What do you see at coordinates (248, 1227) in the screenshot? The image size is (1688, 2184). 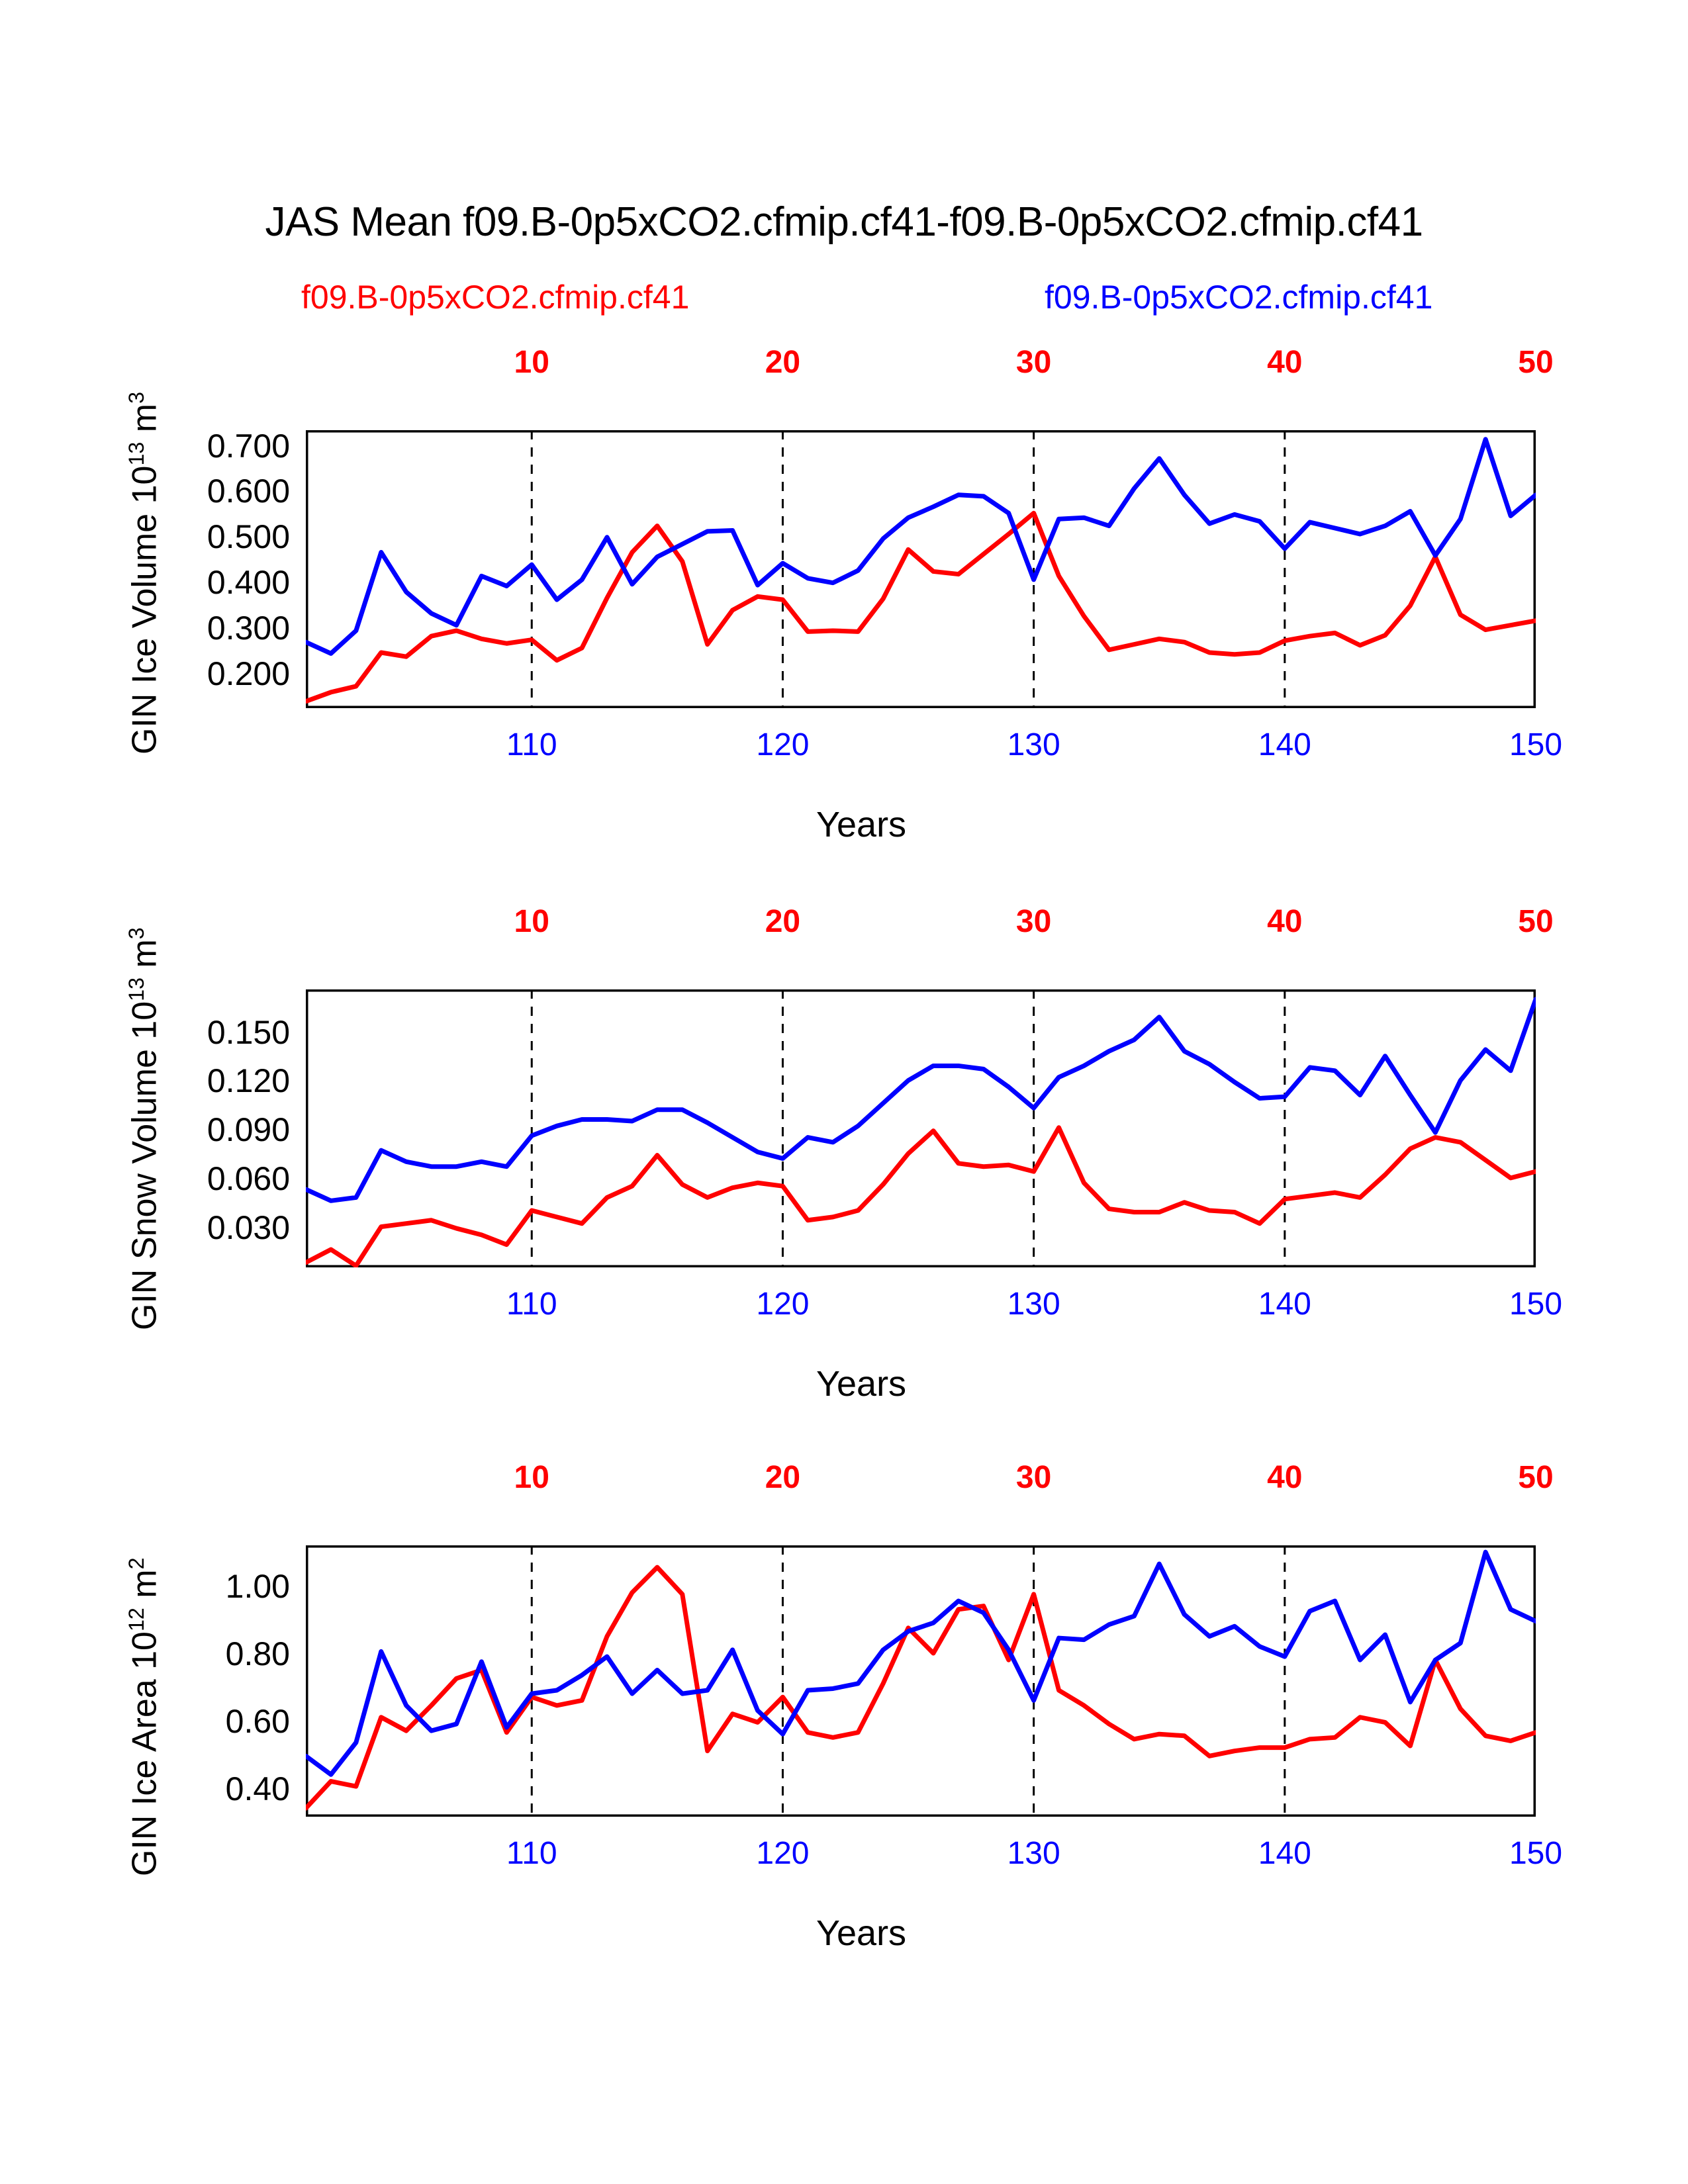 I see `y-tick-label: 0.030` at bounding box center [248, 1227].